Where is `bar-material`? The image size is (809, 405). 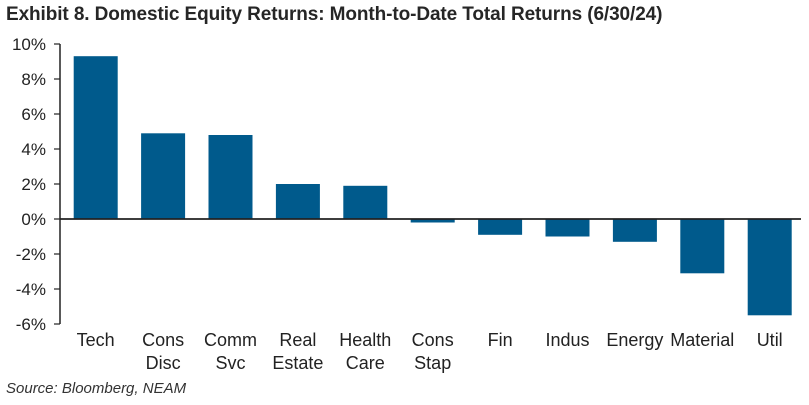 bar-material is located at coordinates (702, 246).